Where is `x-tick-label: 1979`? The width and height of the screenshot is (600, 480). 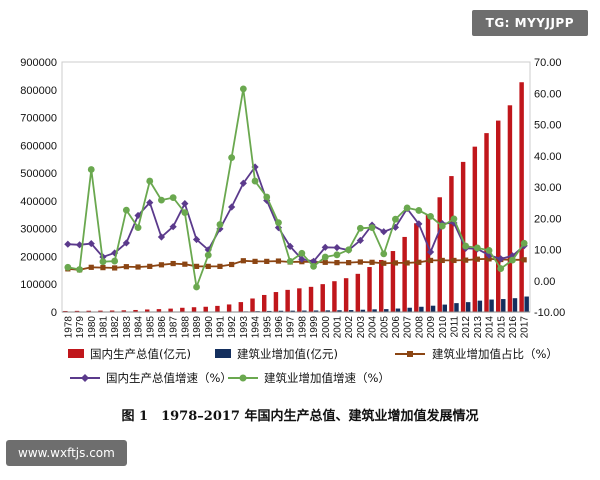
x-tick-label: 1979 is located at coordinates (80, 327).